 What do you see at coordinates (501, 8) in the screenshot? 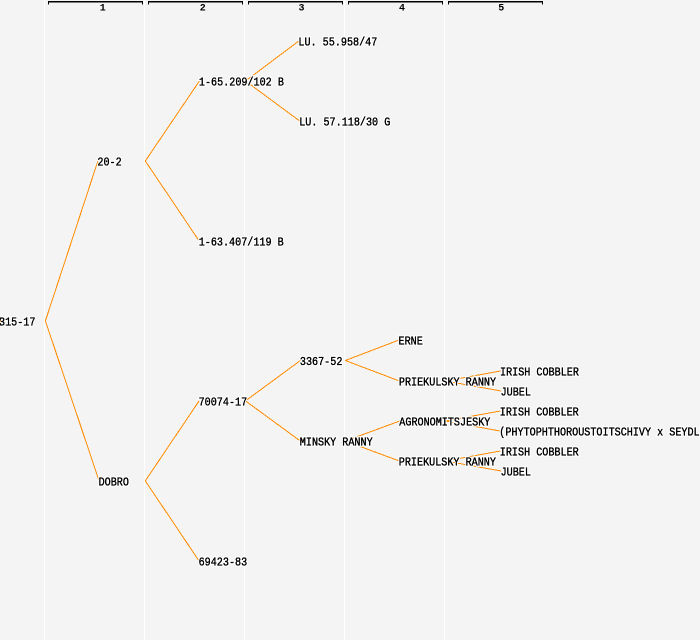
I see `svg-text: 5` at bounding box center [501, 8].